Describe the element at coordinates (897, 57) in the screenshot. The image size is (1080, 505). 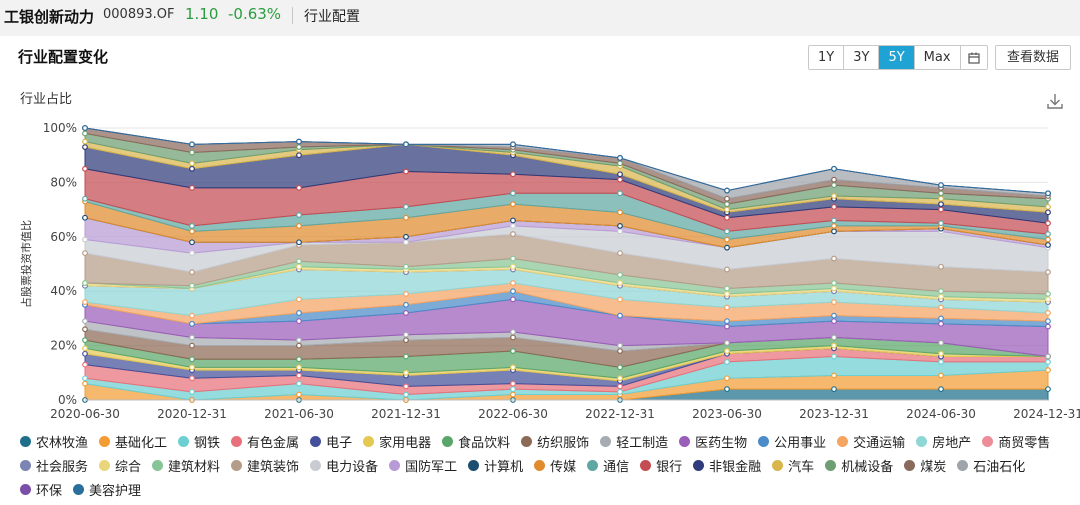
I see `range-5y-button: 5Y` at that location.